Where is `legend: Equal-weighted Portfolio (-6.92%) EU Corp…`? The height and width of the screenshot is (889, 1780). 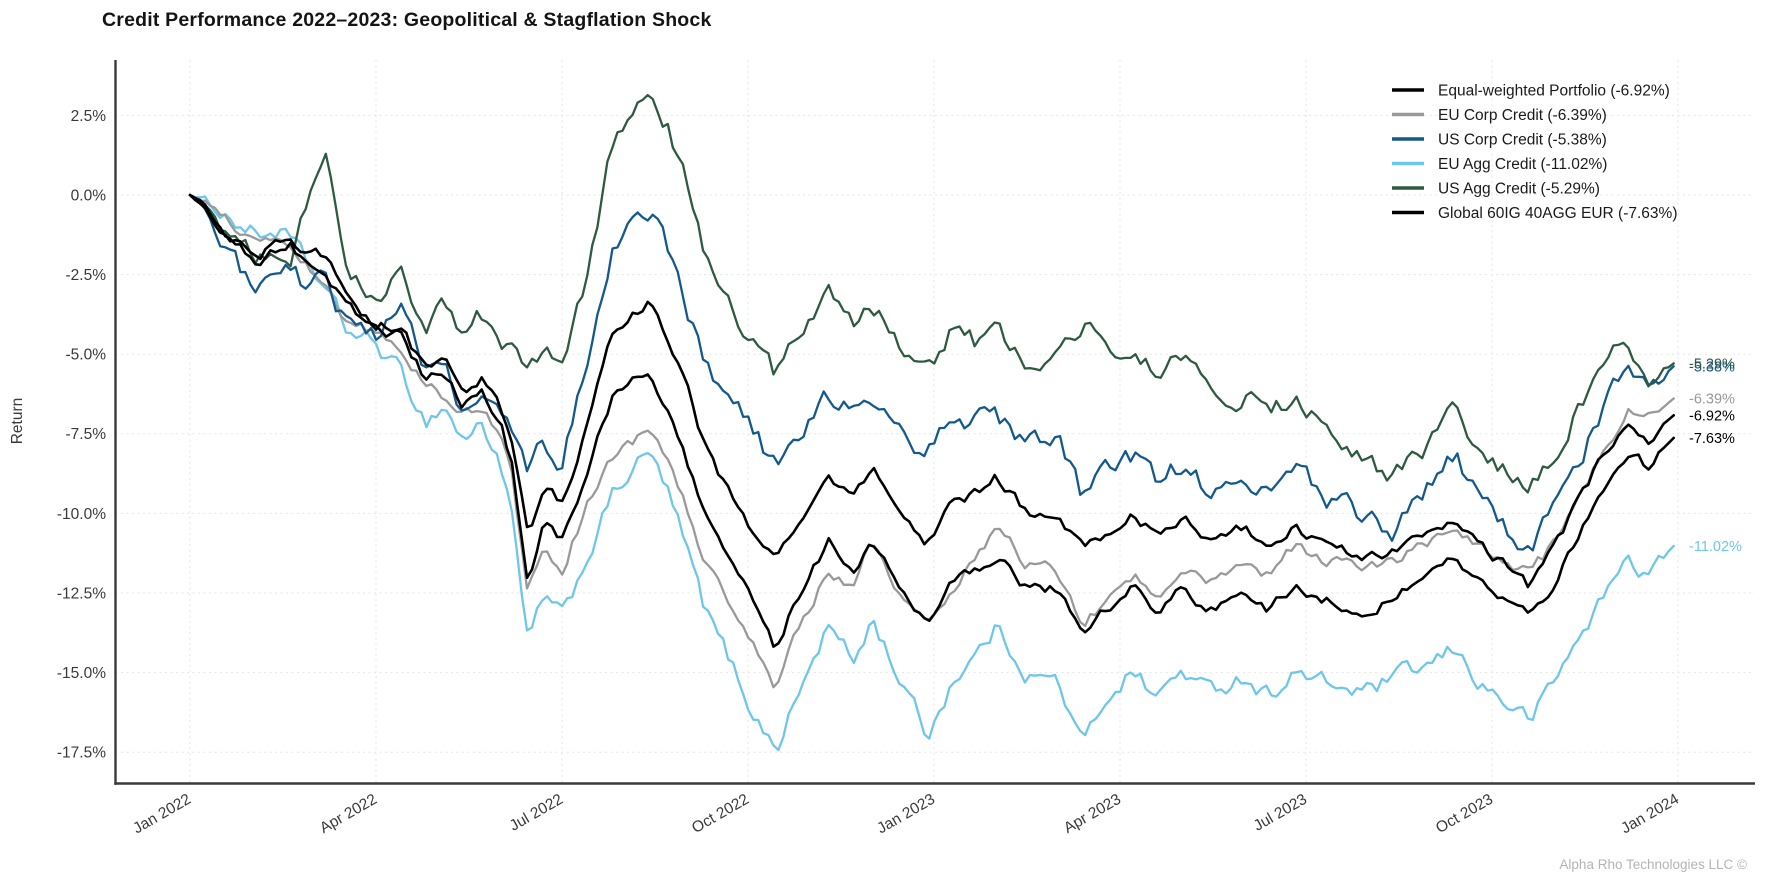
legend: Equal-weighted Portfolio (-6.92%) EU Corp… is located at coordinates (1535, 152).